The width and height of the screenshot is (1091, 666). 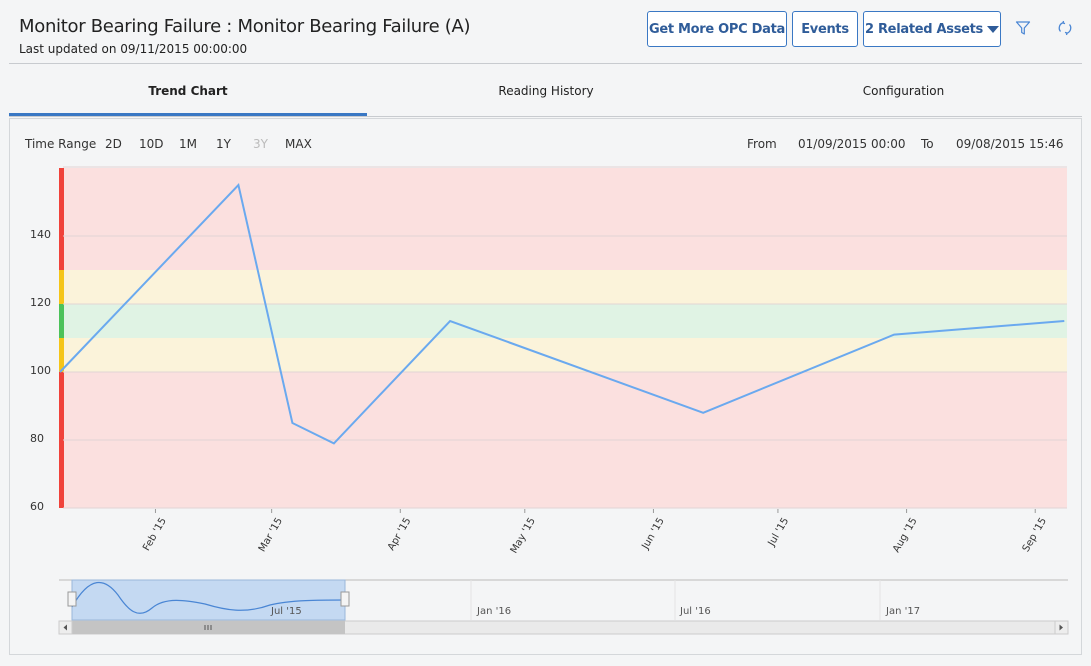 I want to click on y-tick-label: 140, so click(x=40, y=234).